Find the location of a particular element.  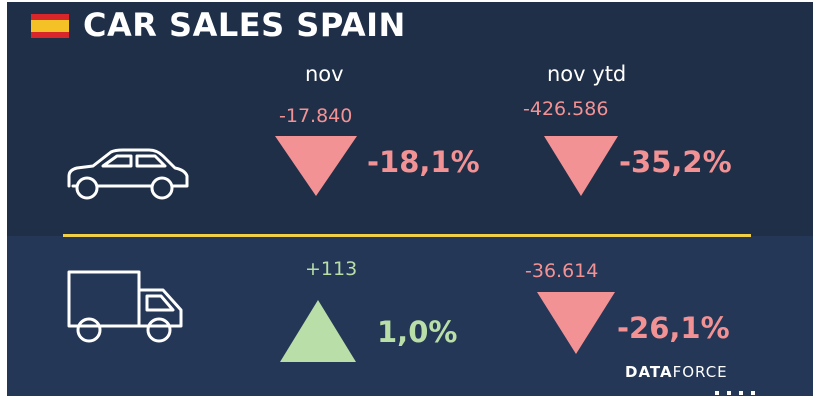

column-header-month: nov is located at coordinates (324, 74).